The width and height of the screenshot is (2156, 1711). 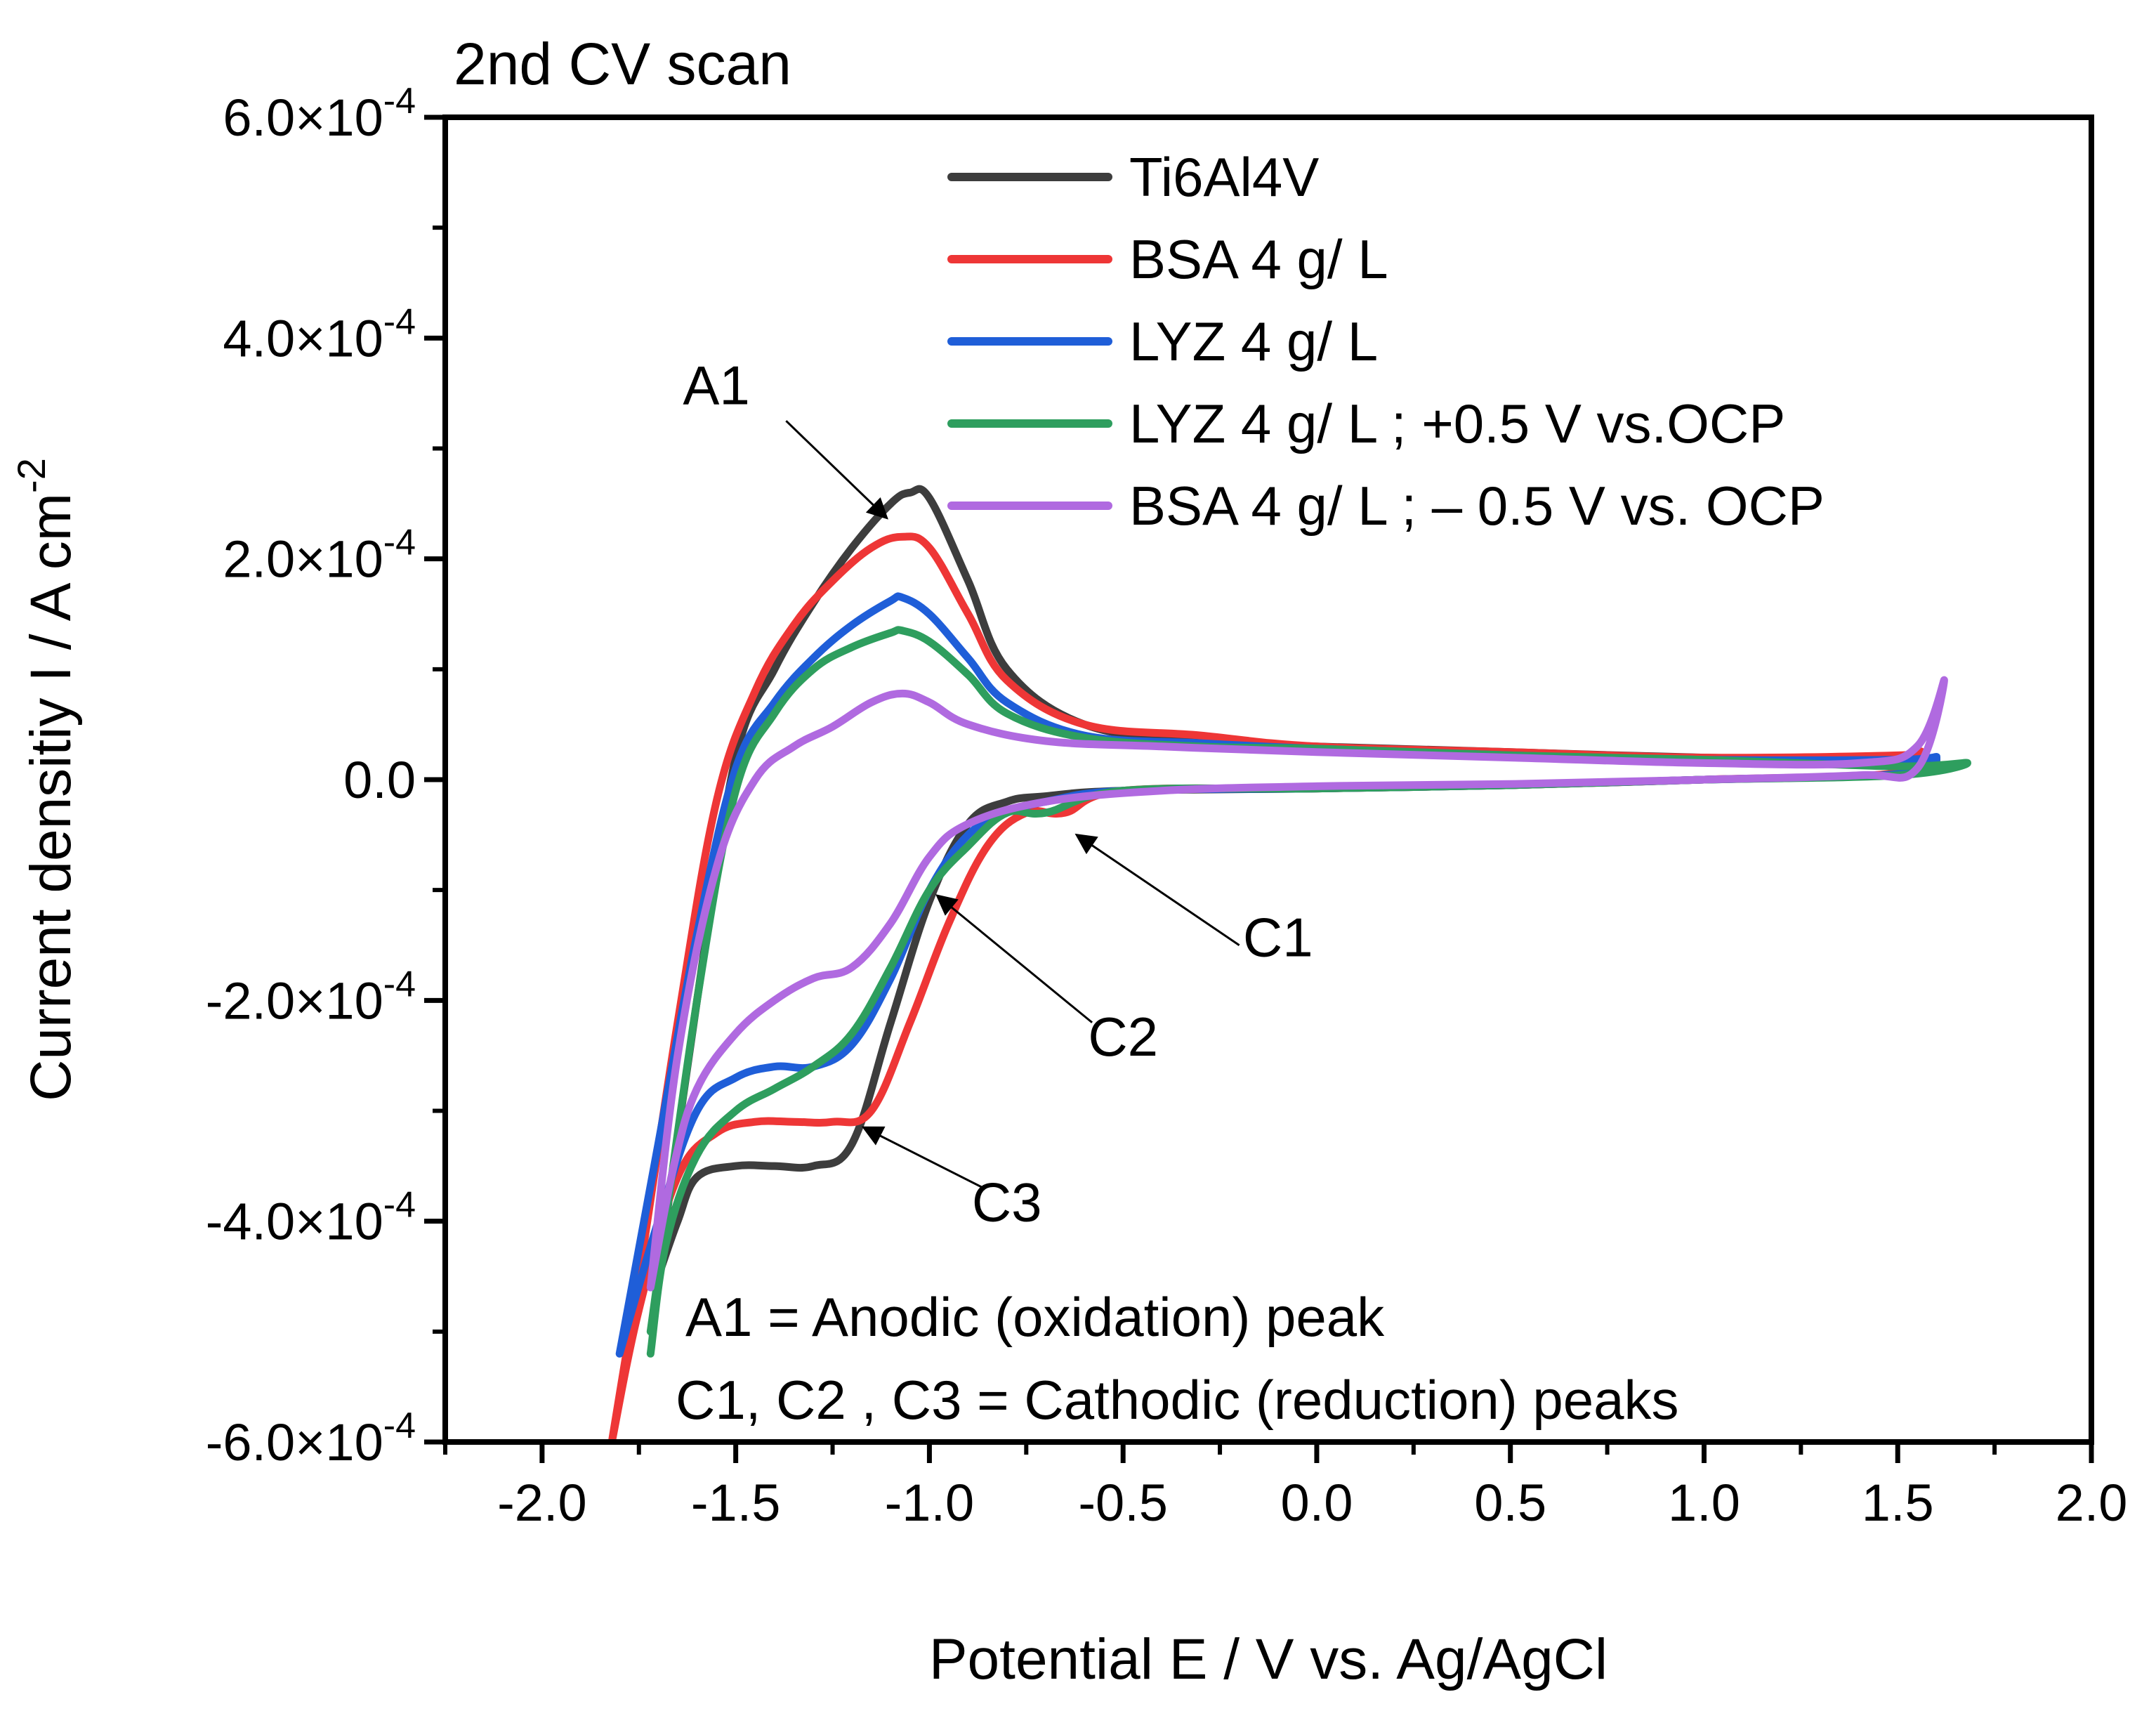 What do you see at coordinates (1898, 1503) in the screenshot?
I see `x-tick-label: 1.5` at bounding box center [1898, 1503].